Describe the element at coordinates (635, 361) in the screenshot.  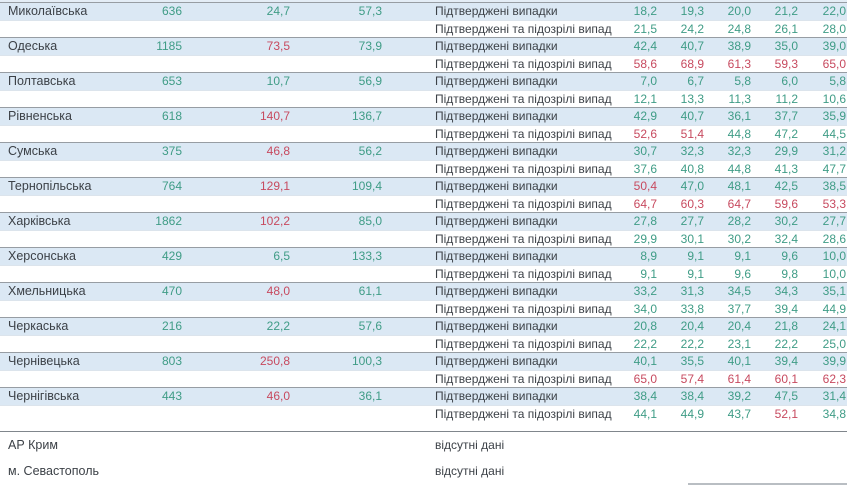
I see `value-cell: 40,1` at that location.